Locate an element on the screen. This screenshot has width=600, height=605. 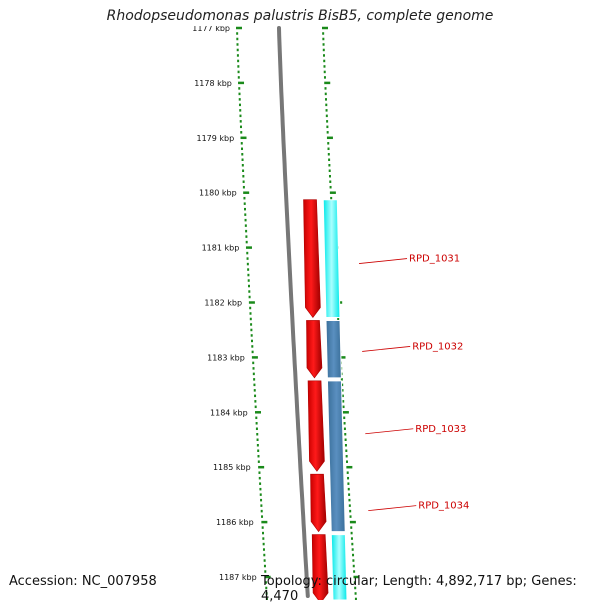
ruler-tick-label: 1187 kbp is located at coordinates (238, 577).